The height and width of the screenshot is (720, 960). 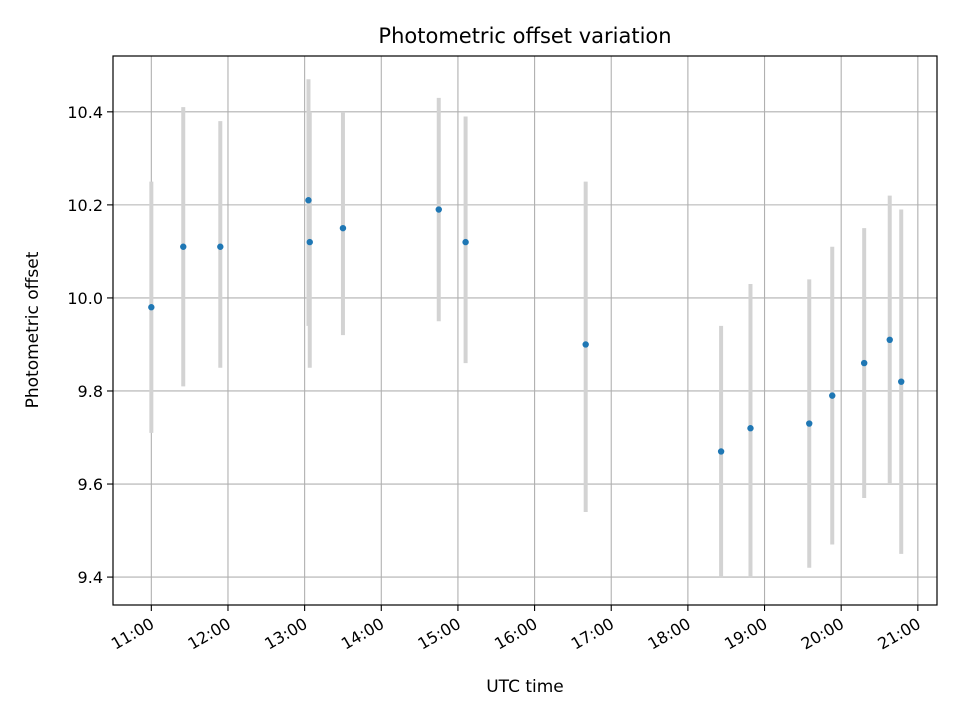 What do you see at coordinates (85, 205) in the screenshot?
I see `y-tick-label: 10.2` at bounding box center [85, 205].